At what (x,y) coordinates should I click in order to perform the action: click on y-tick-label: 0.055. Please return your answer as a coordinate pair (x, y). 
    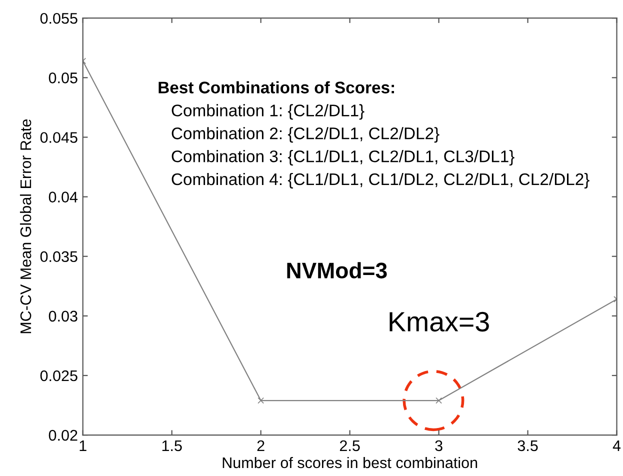
    Looking at the image, I should click on (59, 18).